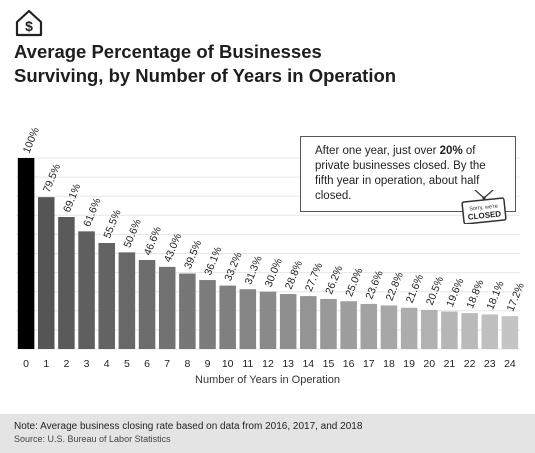  Describe the element at coordinates (475, 294) in the screenshot. I see `value-label-year-22: 18.8%` at that location.